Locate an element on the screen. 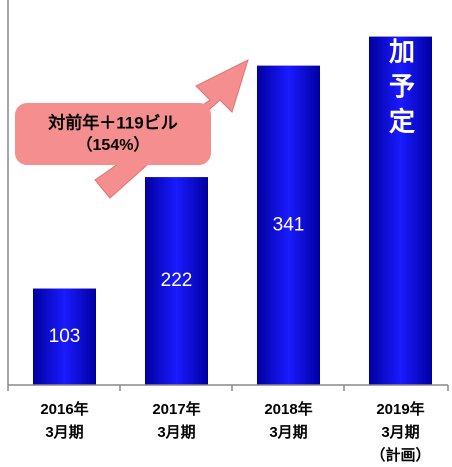 The height and width of the screenshot is (467, 452). annotation: 対前年＋119ビル is located at coordinates (112, 122).